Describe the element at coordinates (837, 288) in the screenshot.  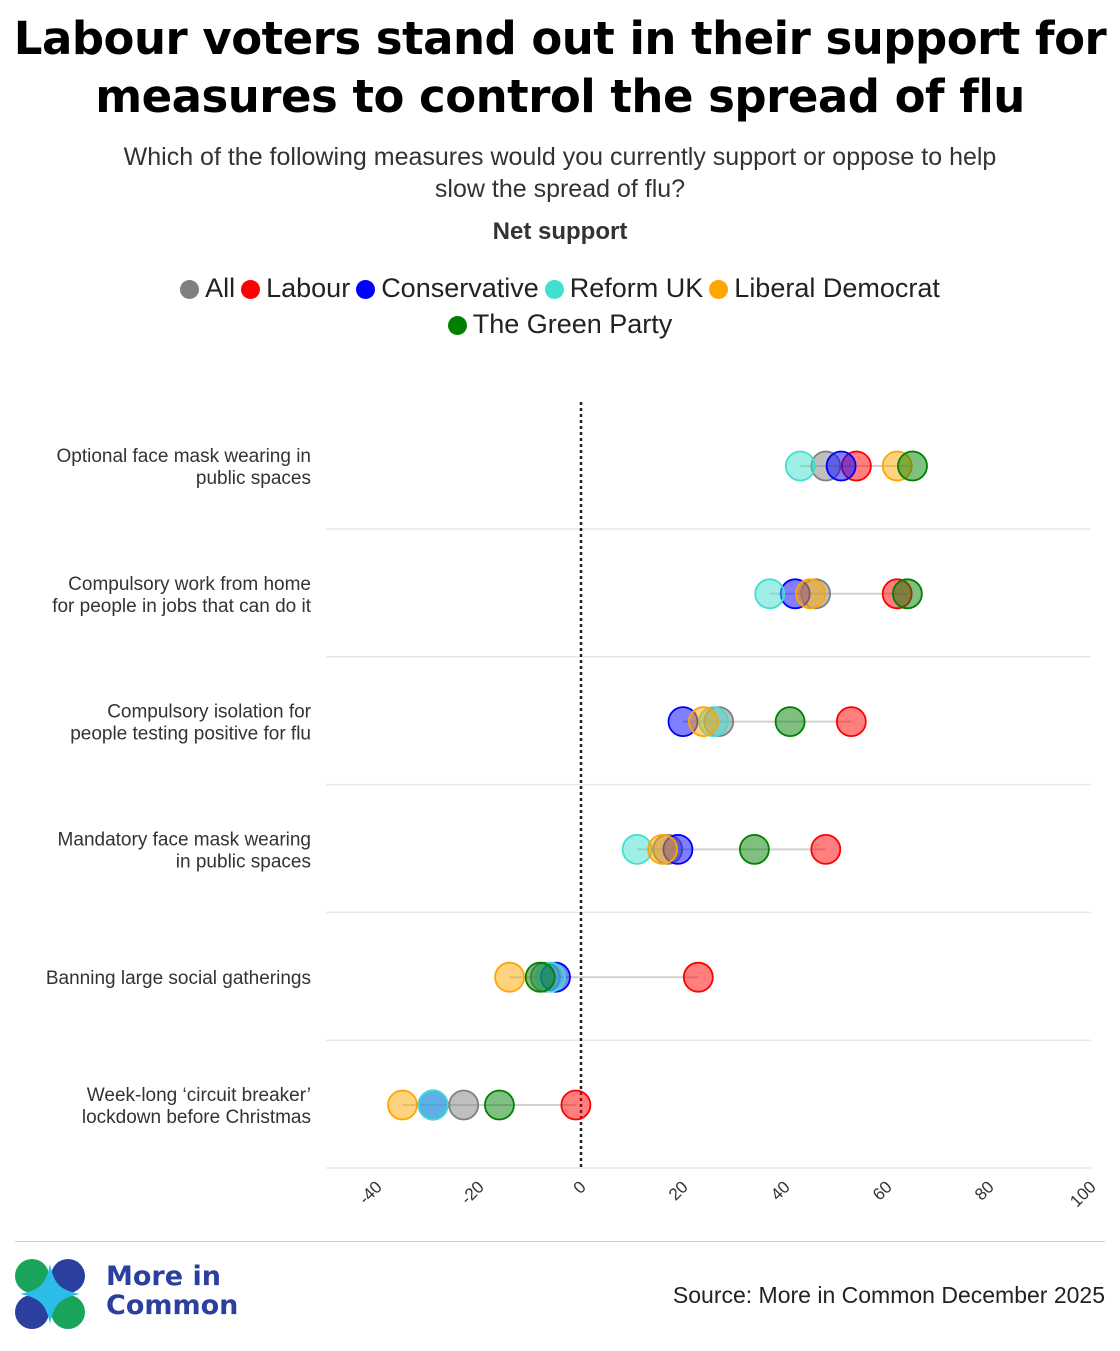
I see `legend-label: Liberal Democrat` at that location.